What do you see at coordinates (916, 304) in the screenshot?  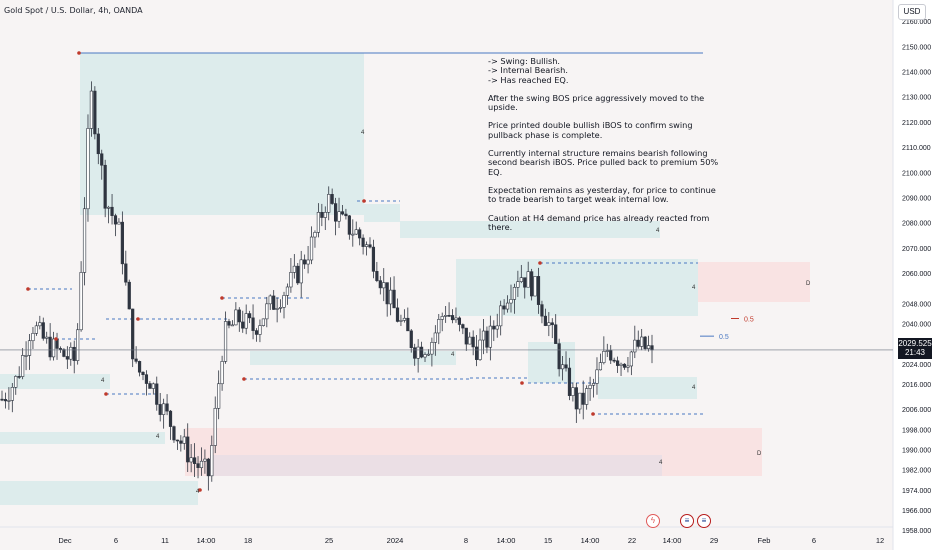 I see `price-tick-label: 2048.000` at bounding box center [916, 304].